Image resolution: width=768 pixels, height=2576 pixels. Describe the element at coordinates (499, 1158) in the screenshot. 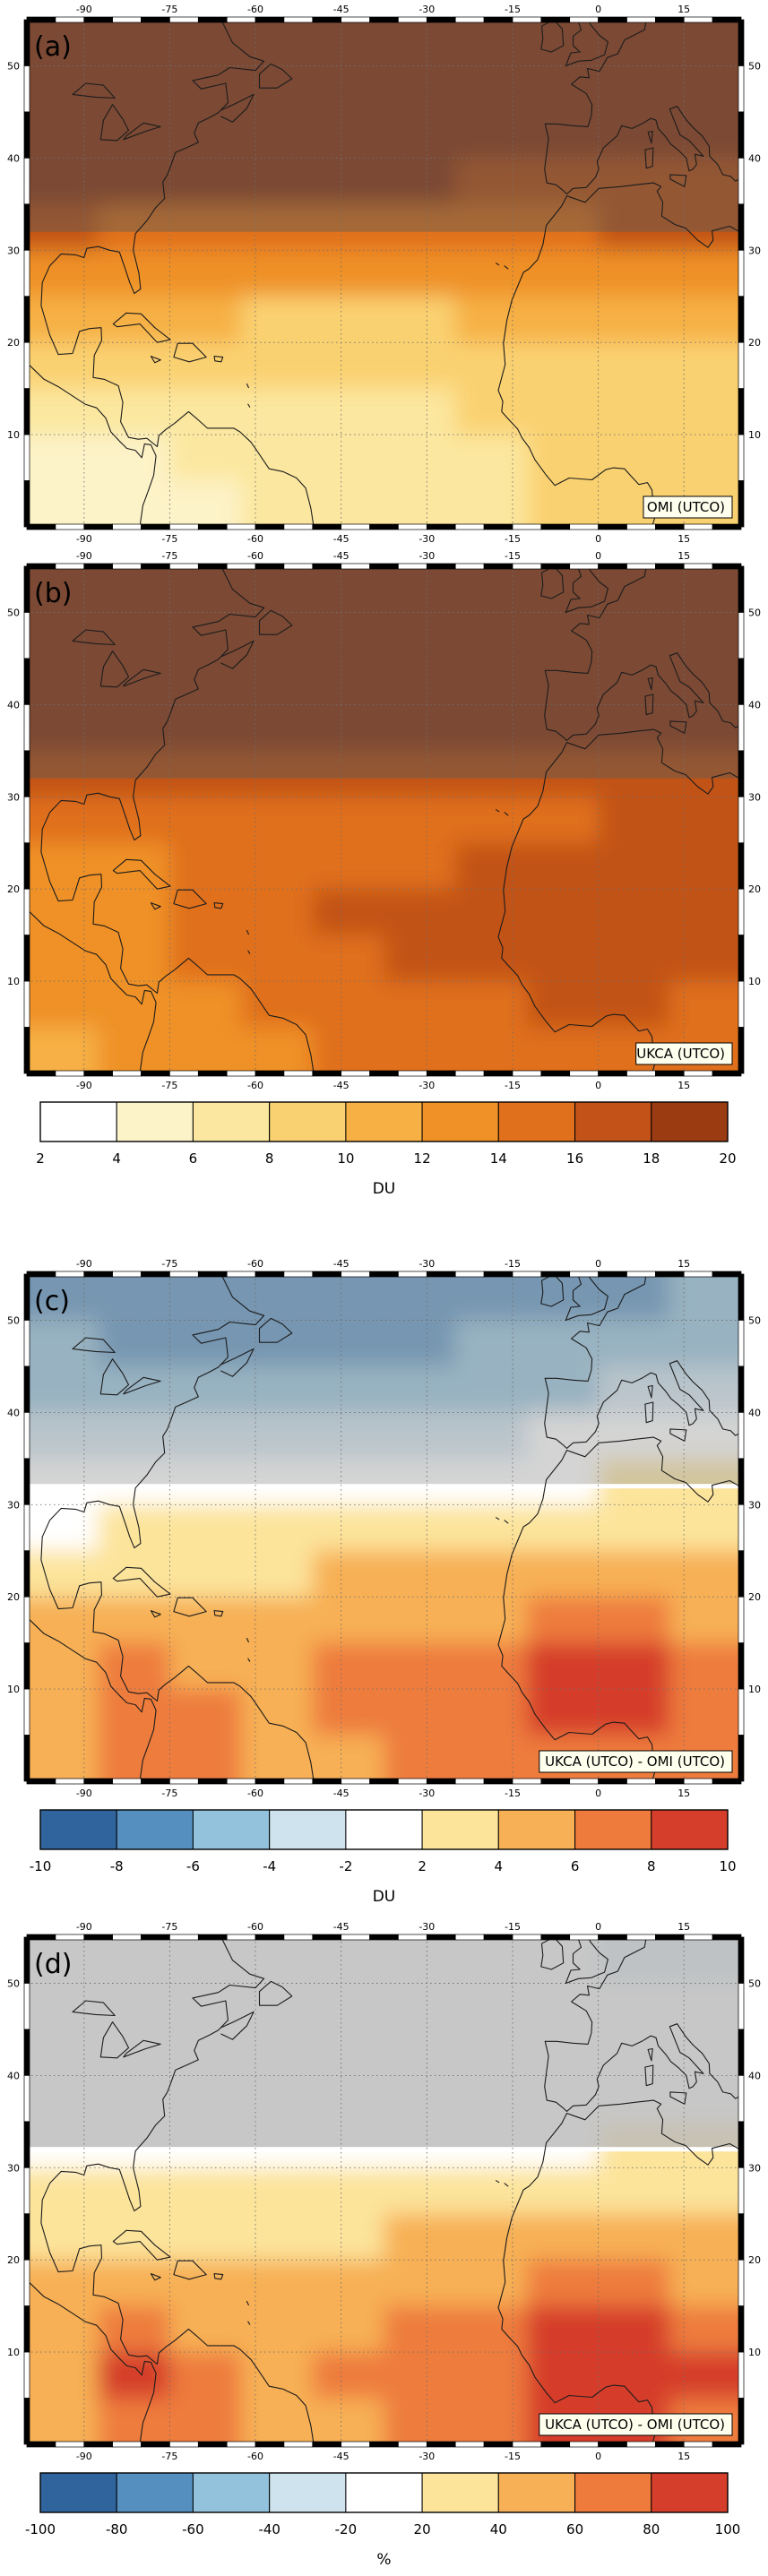

I see `colorbar-tick-label: 14` at that location.